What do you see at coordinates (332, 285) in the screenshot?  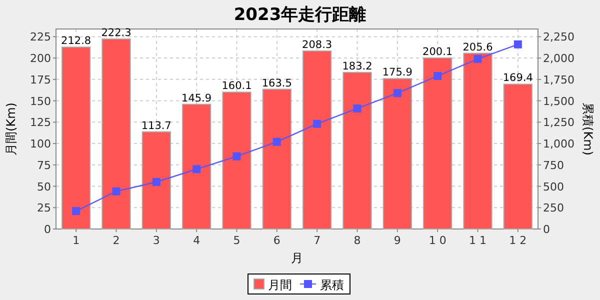 I see `legend-label: 累積` at bounding box center [332, 285].